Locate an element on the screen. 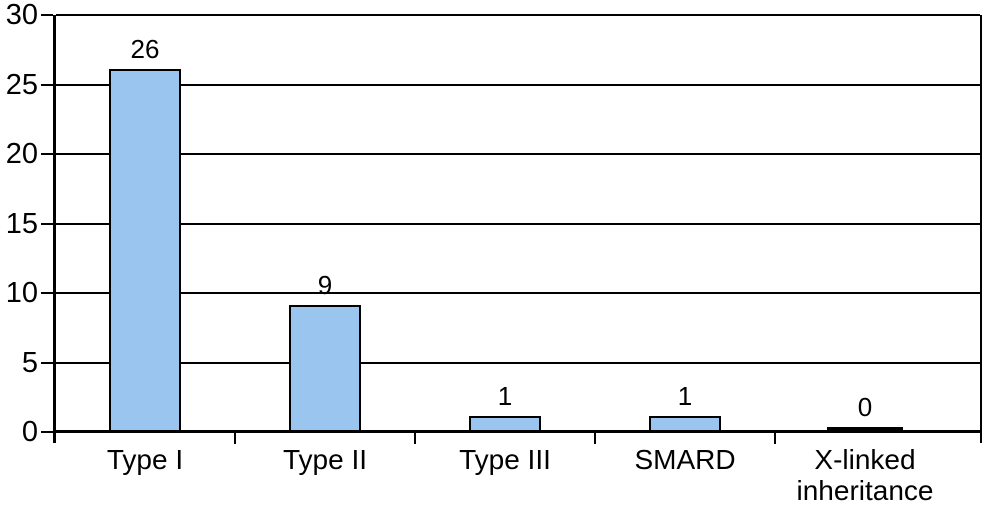  category-label: SMARD is located at coordinates (685, 459).